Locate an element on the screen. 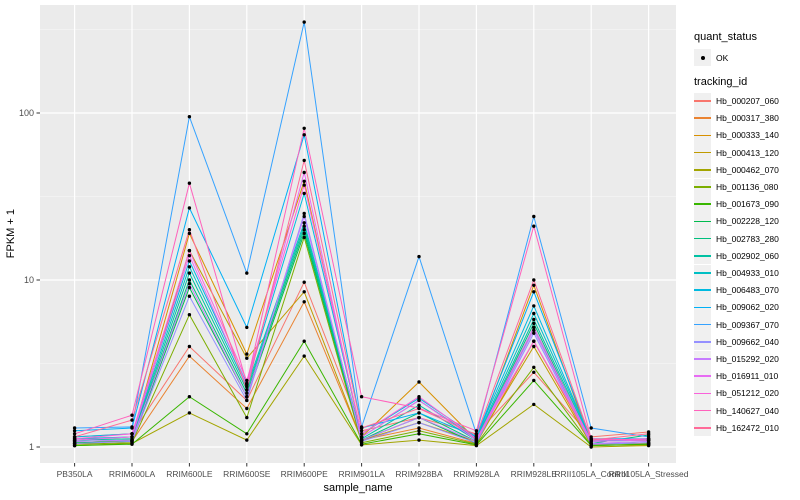 This screenshot has height=500, width=800. legend-item-Hb_006483_070: Hb_006483_070 is located at coordinates (736, 290).